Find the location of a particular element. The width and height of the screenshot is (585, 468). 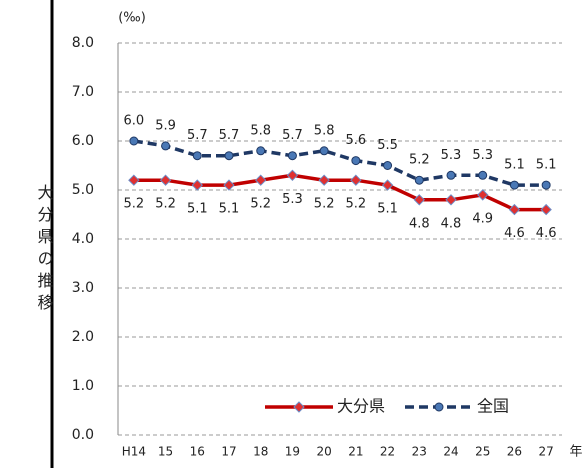

value-label: 5.5 is located at coordinates (387, 145).